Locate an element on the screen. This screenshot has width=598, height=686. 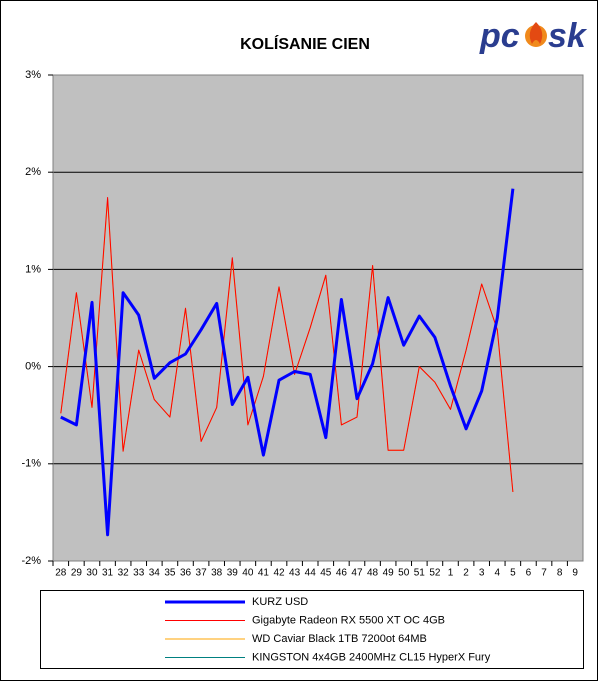
legend is located at coordinates (312, 629).